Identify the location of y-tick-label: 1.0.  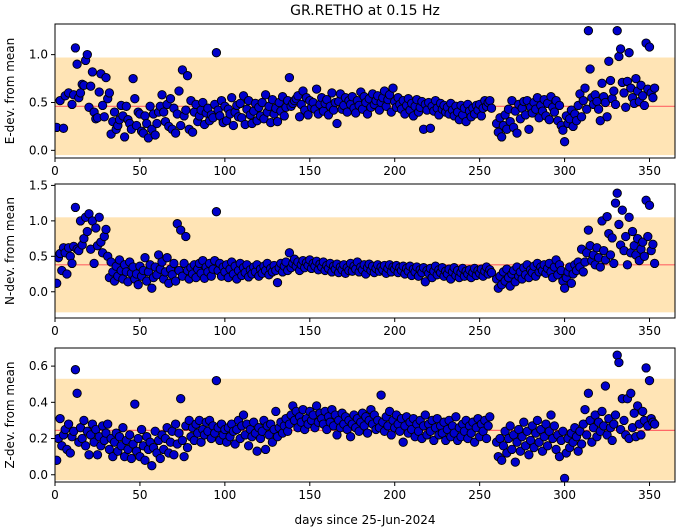
(38, 55).